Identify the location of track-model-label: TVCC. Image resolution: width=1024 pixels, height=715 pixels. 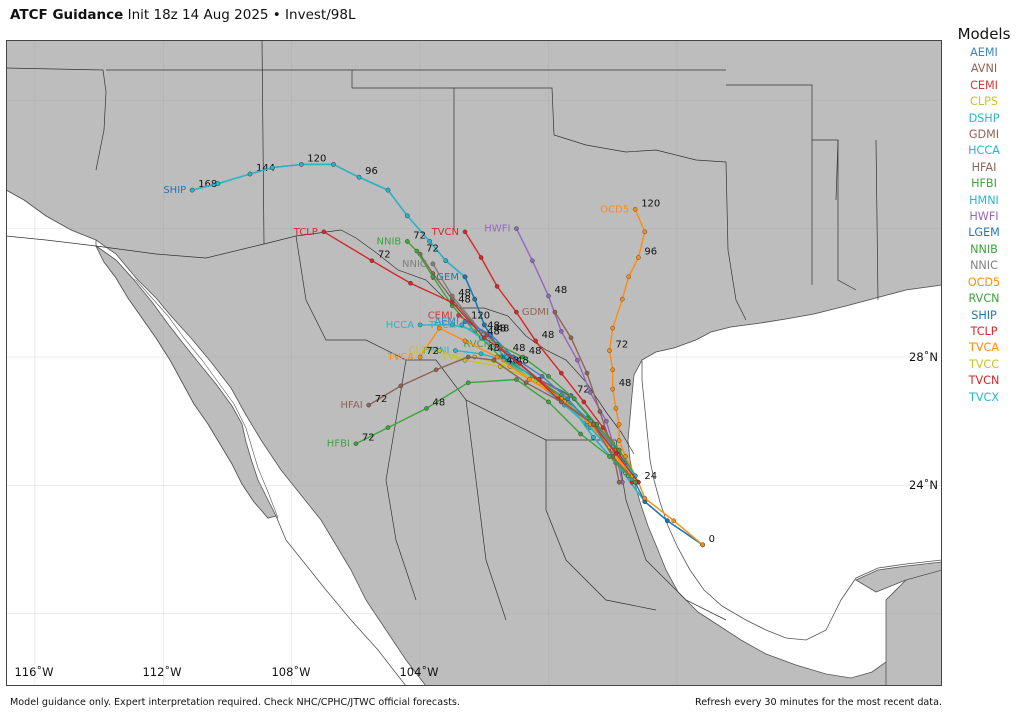
(455, 357).